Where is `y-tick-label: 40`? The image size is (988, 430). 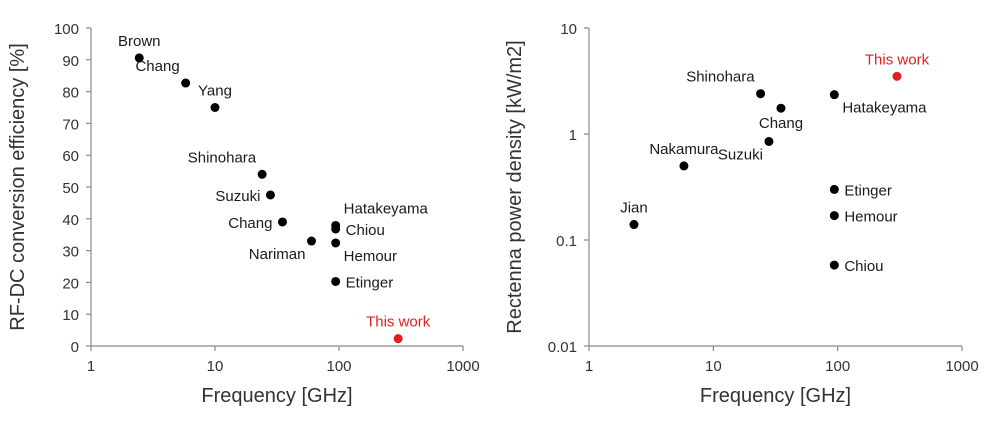 y-tick-label: 40 is located at coordinates (70, 220).